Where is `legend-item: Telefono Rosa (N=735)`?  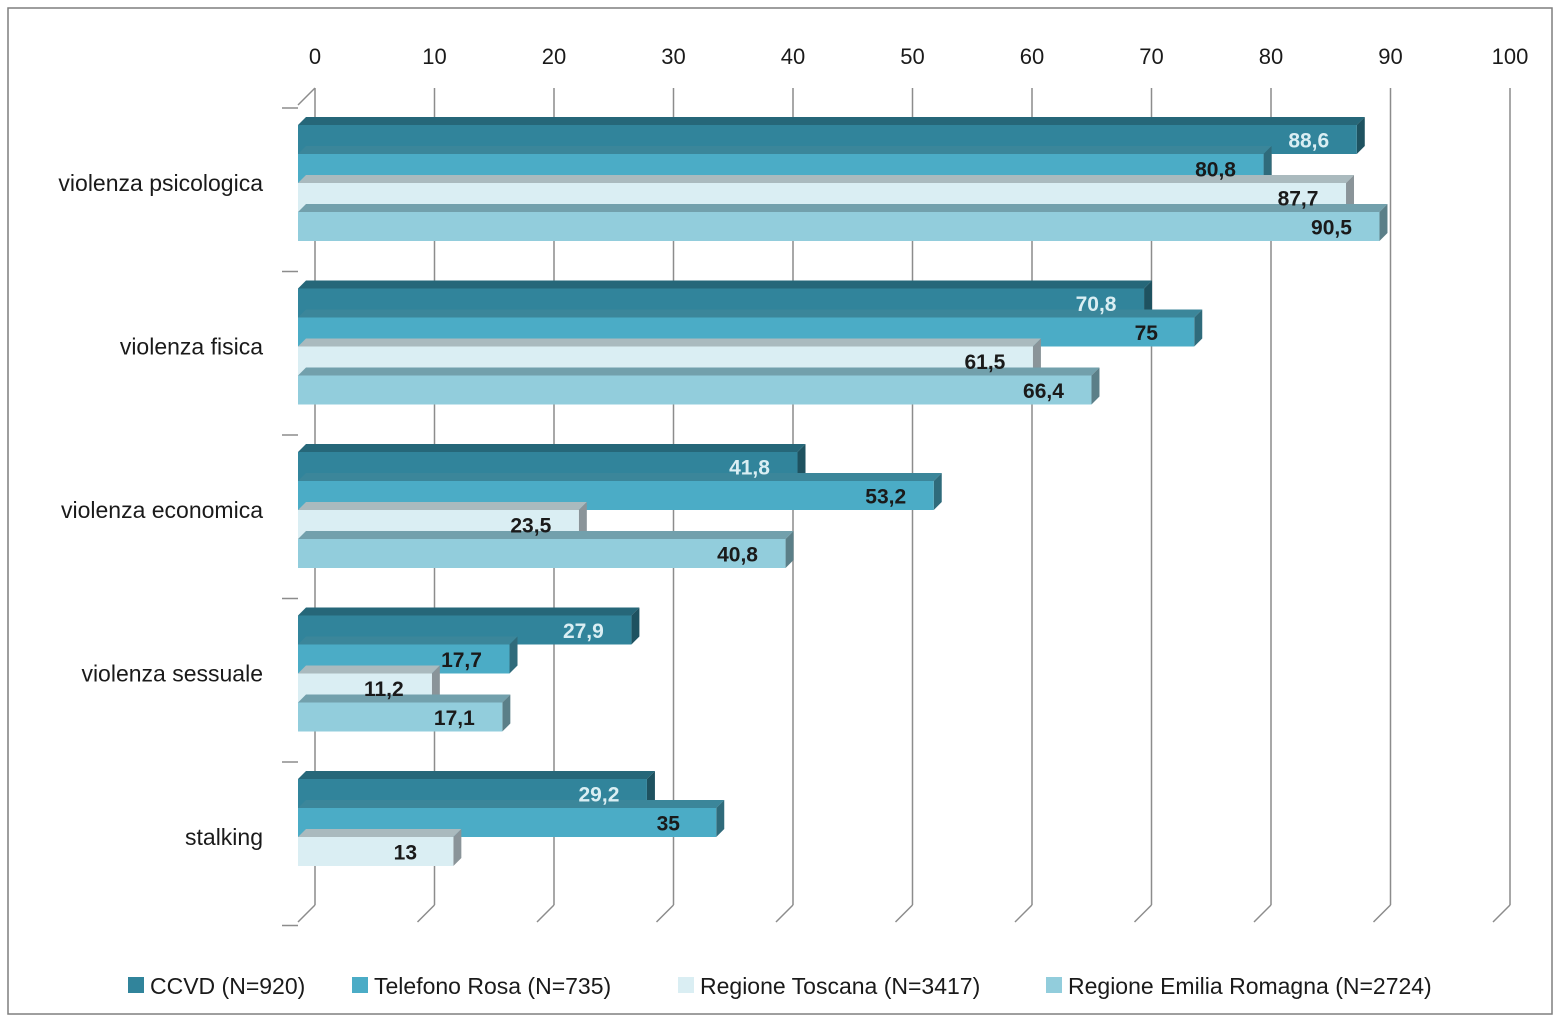 legend-item: Telefono Rosa (N=735) is located at coordinates (481, 986).